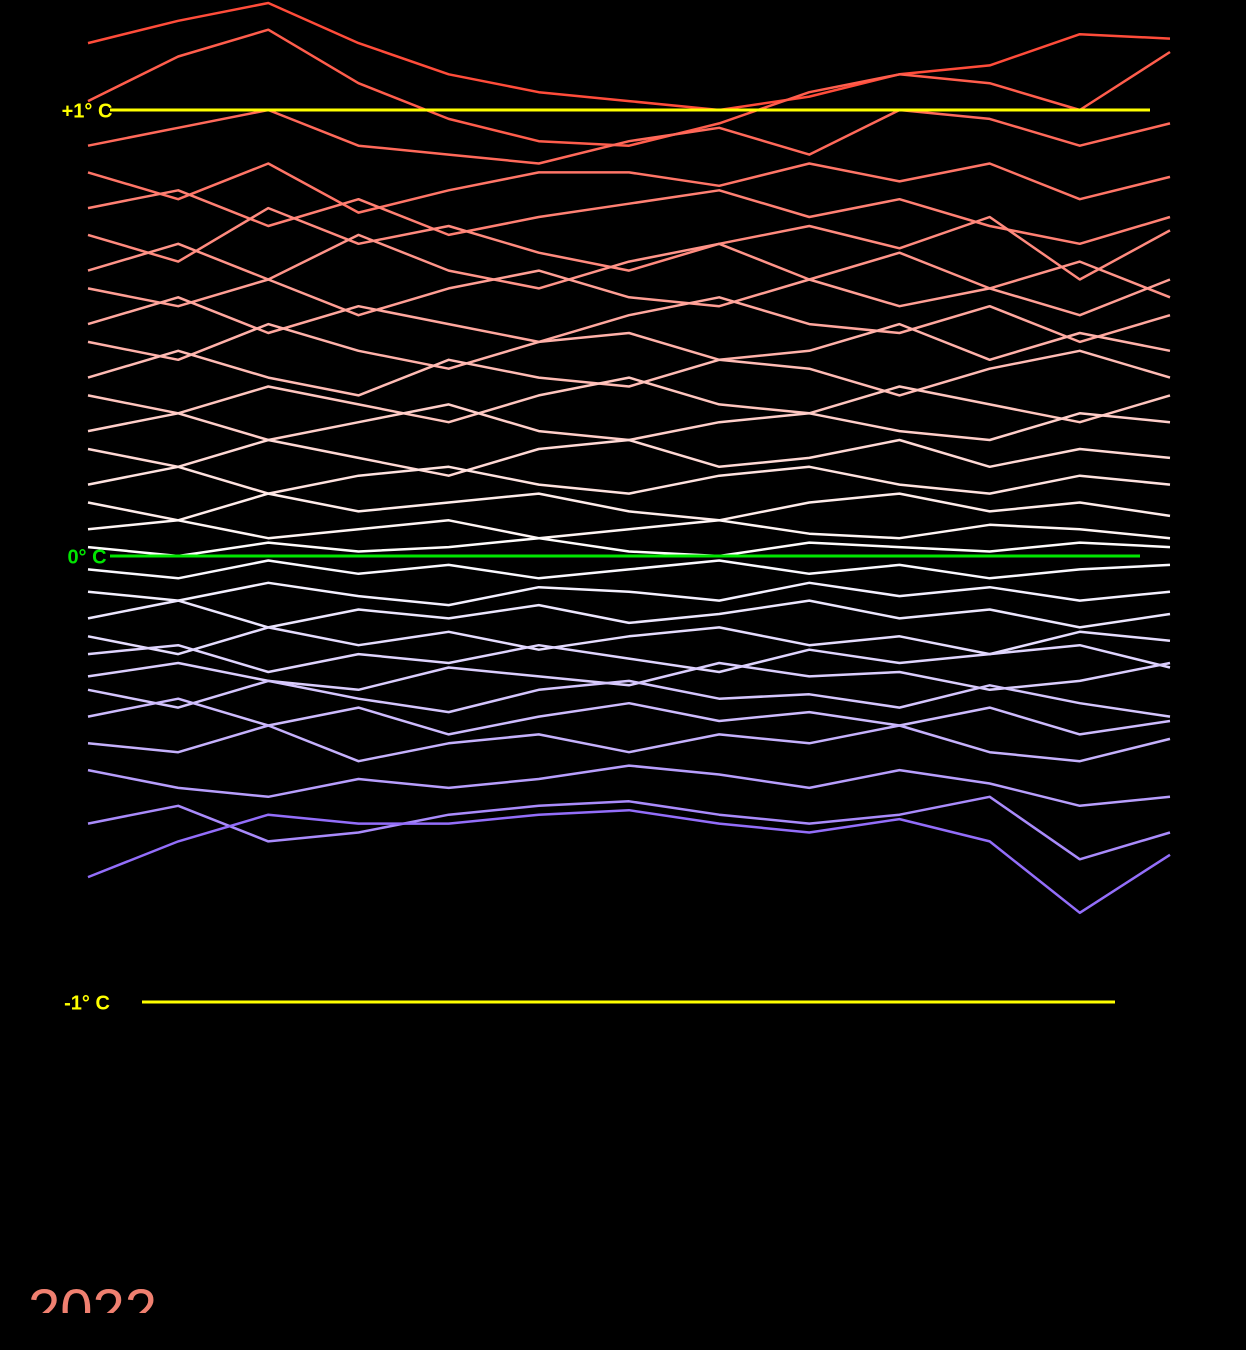  What do you see at coordinates (92, 1310) in the screenshot?
I see `year-label: 2022` at bounding box center [92, 1310].